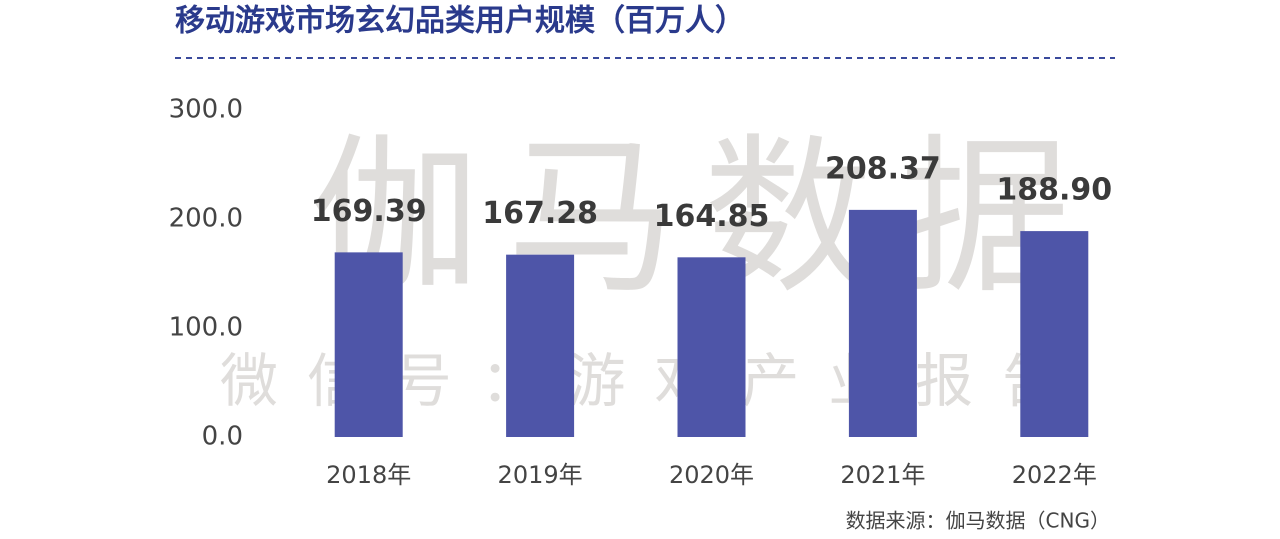  Describe the element at coordinates (368, 475) in the screenshot. I see `x-tick-label: 2018年` at that location.